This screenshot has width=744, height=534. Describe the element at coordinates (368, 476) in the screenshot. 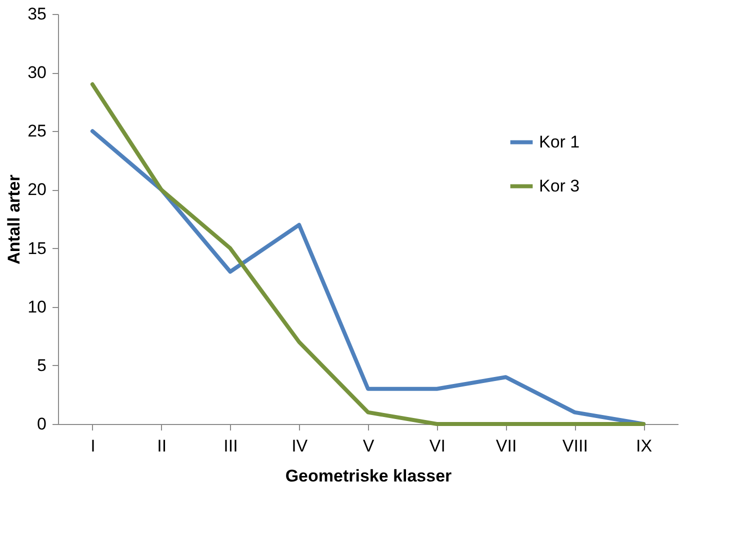

I see `x-axis-title: Geometriske klasser` at that location.